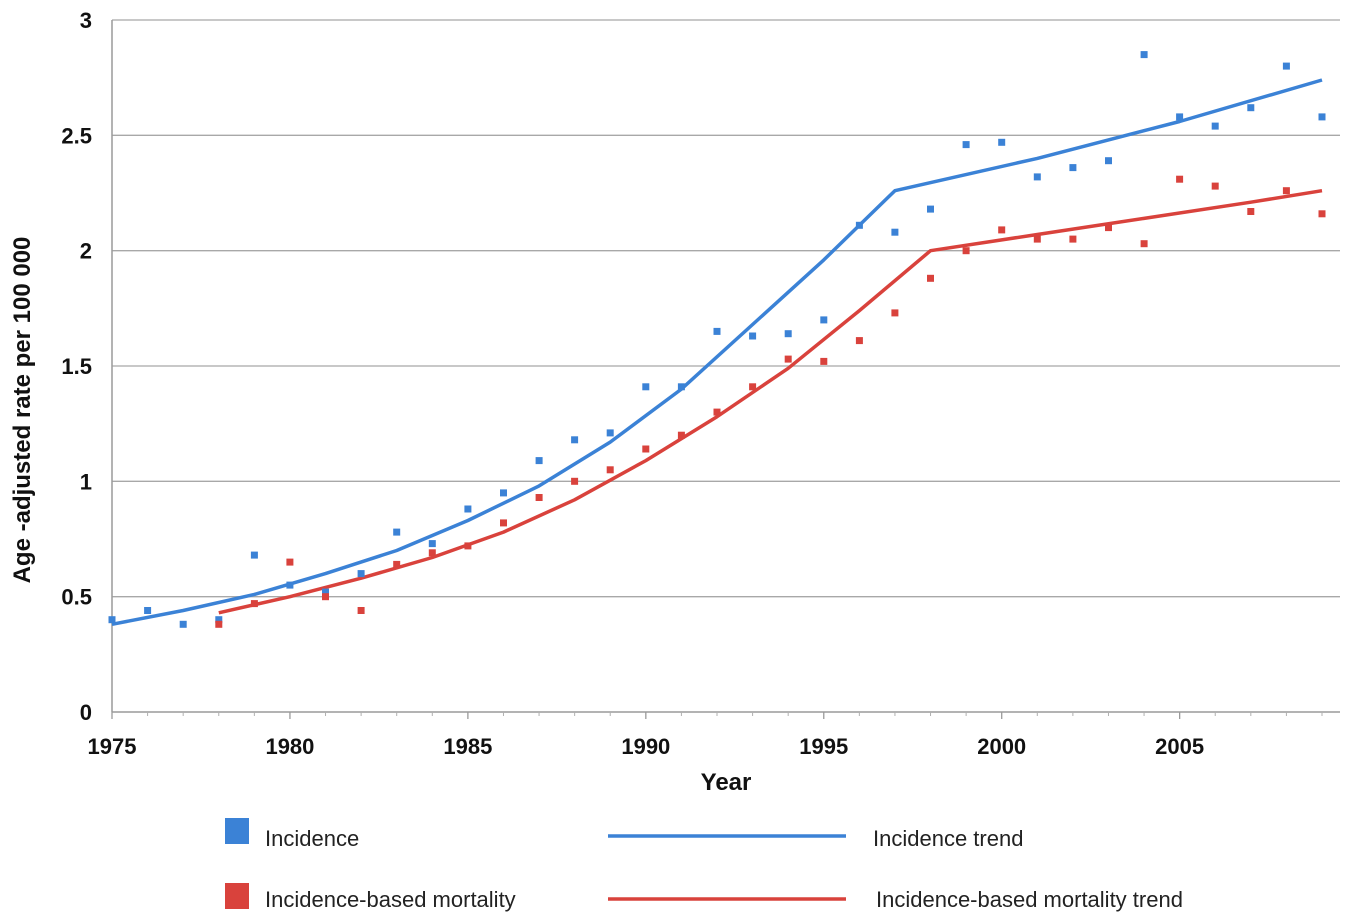  I want to click on y-tick-label: 2.5, so click(76, 135).